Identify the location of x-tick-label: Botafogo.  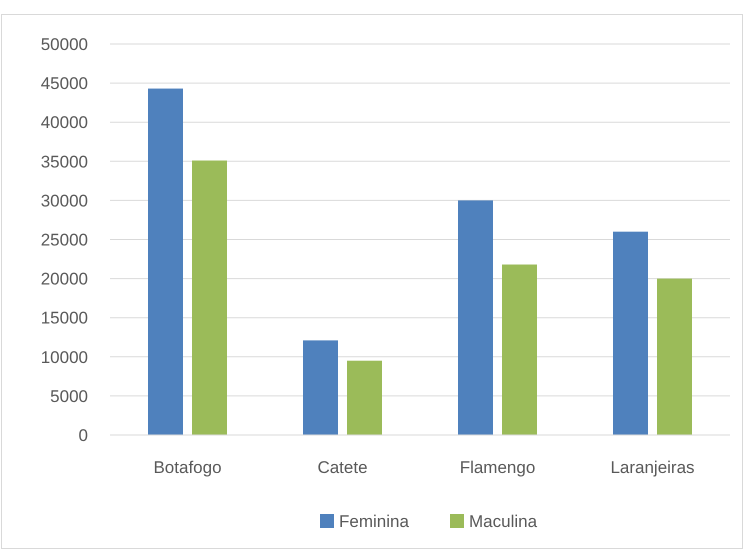
(187, 467).